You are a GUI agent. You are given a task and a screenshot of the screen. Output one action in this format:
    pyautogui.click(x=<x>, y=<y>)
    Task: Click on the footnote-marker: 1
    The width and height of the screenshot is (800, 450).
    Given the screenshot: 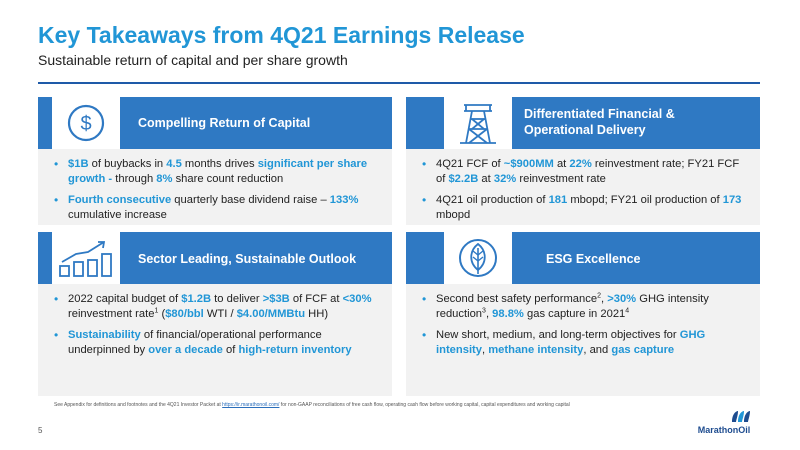 What is the action you would take?
    pyautogui.click(x=156, y=310)
    